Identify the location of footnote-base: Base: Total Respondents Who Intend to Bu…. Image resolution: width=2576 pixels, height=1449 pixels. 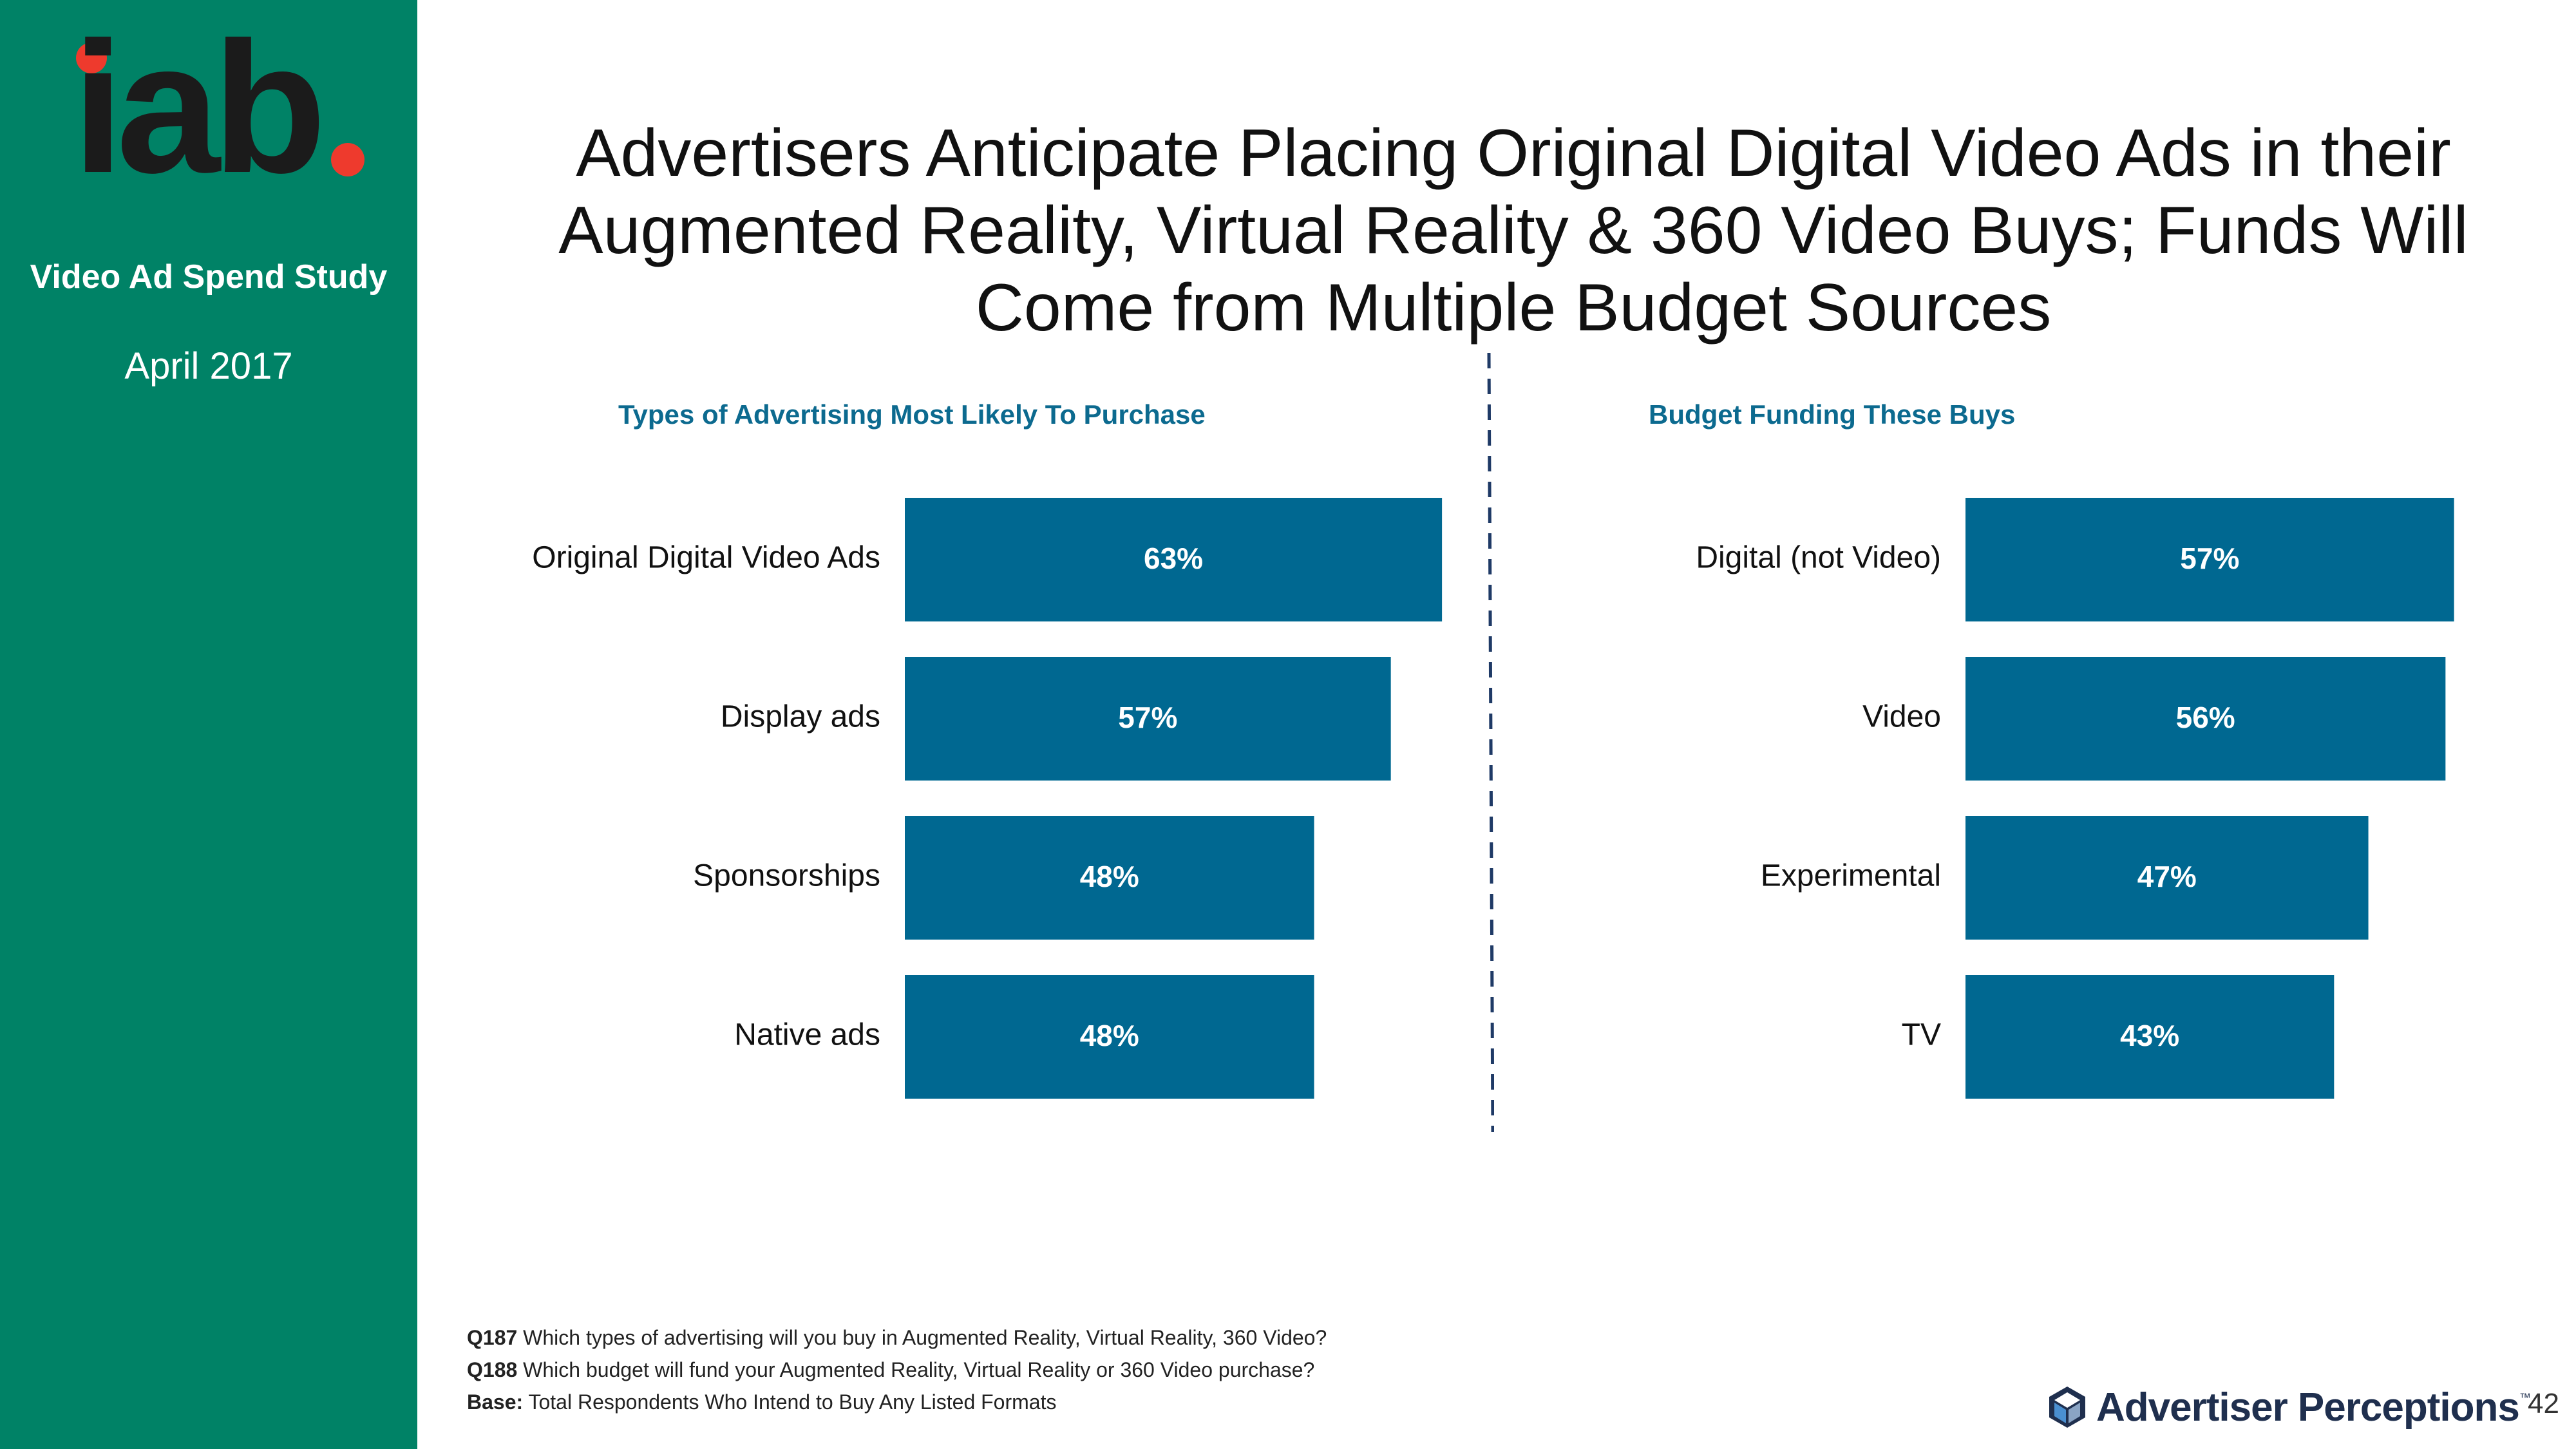
(762, 1402).